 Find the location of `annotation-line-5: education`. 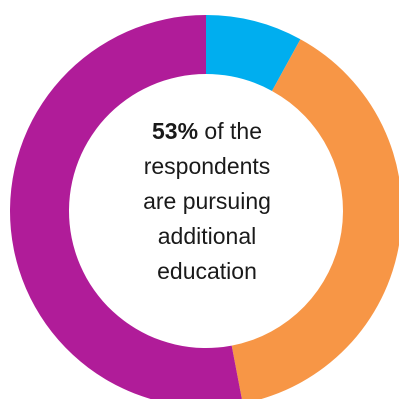

annotation-line-5: education is located at coordinates (207, 271).